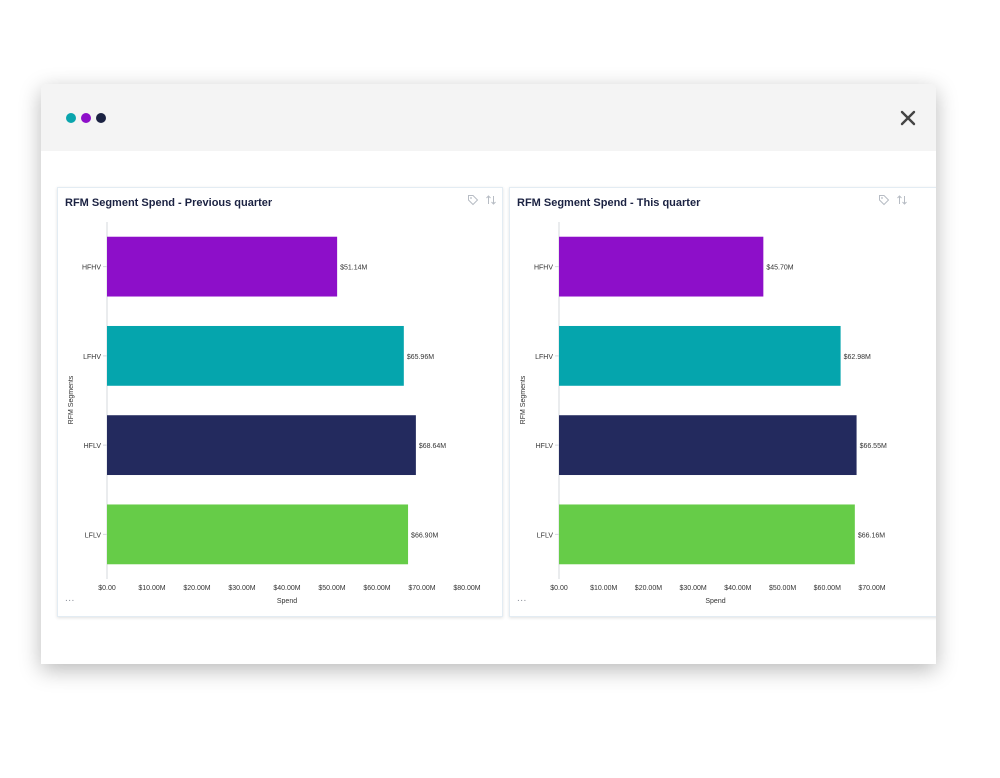 Image resolution: width=1000 pixels, height=778 pixels. Describe the element at coordinates (609, 203) in the screenshot. I see `panel-title: RFM Segment Spend - This quarter` at that location.